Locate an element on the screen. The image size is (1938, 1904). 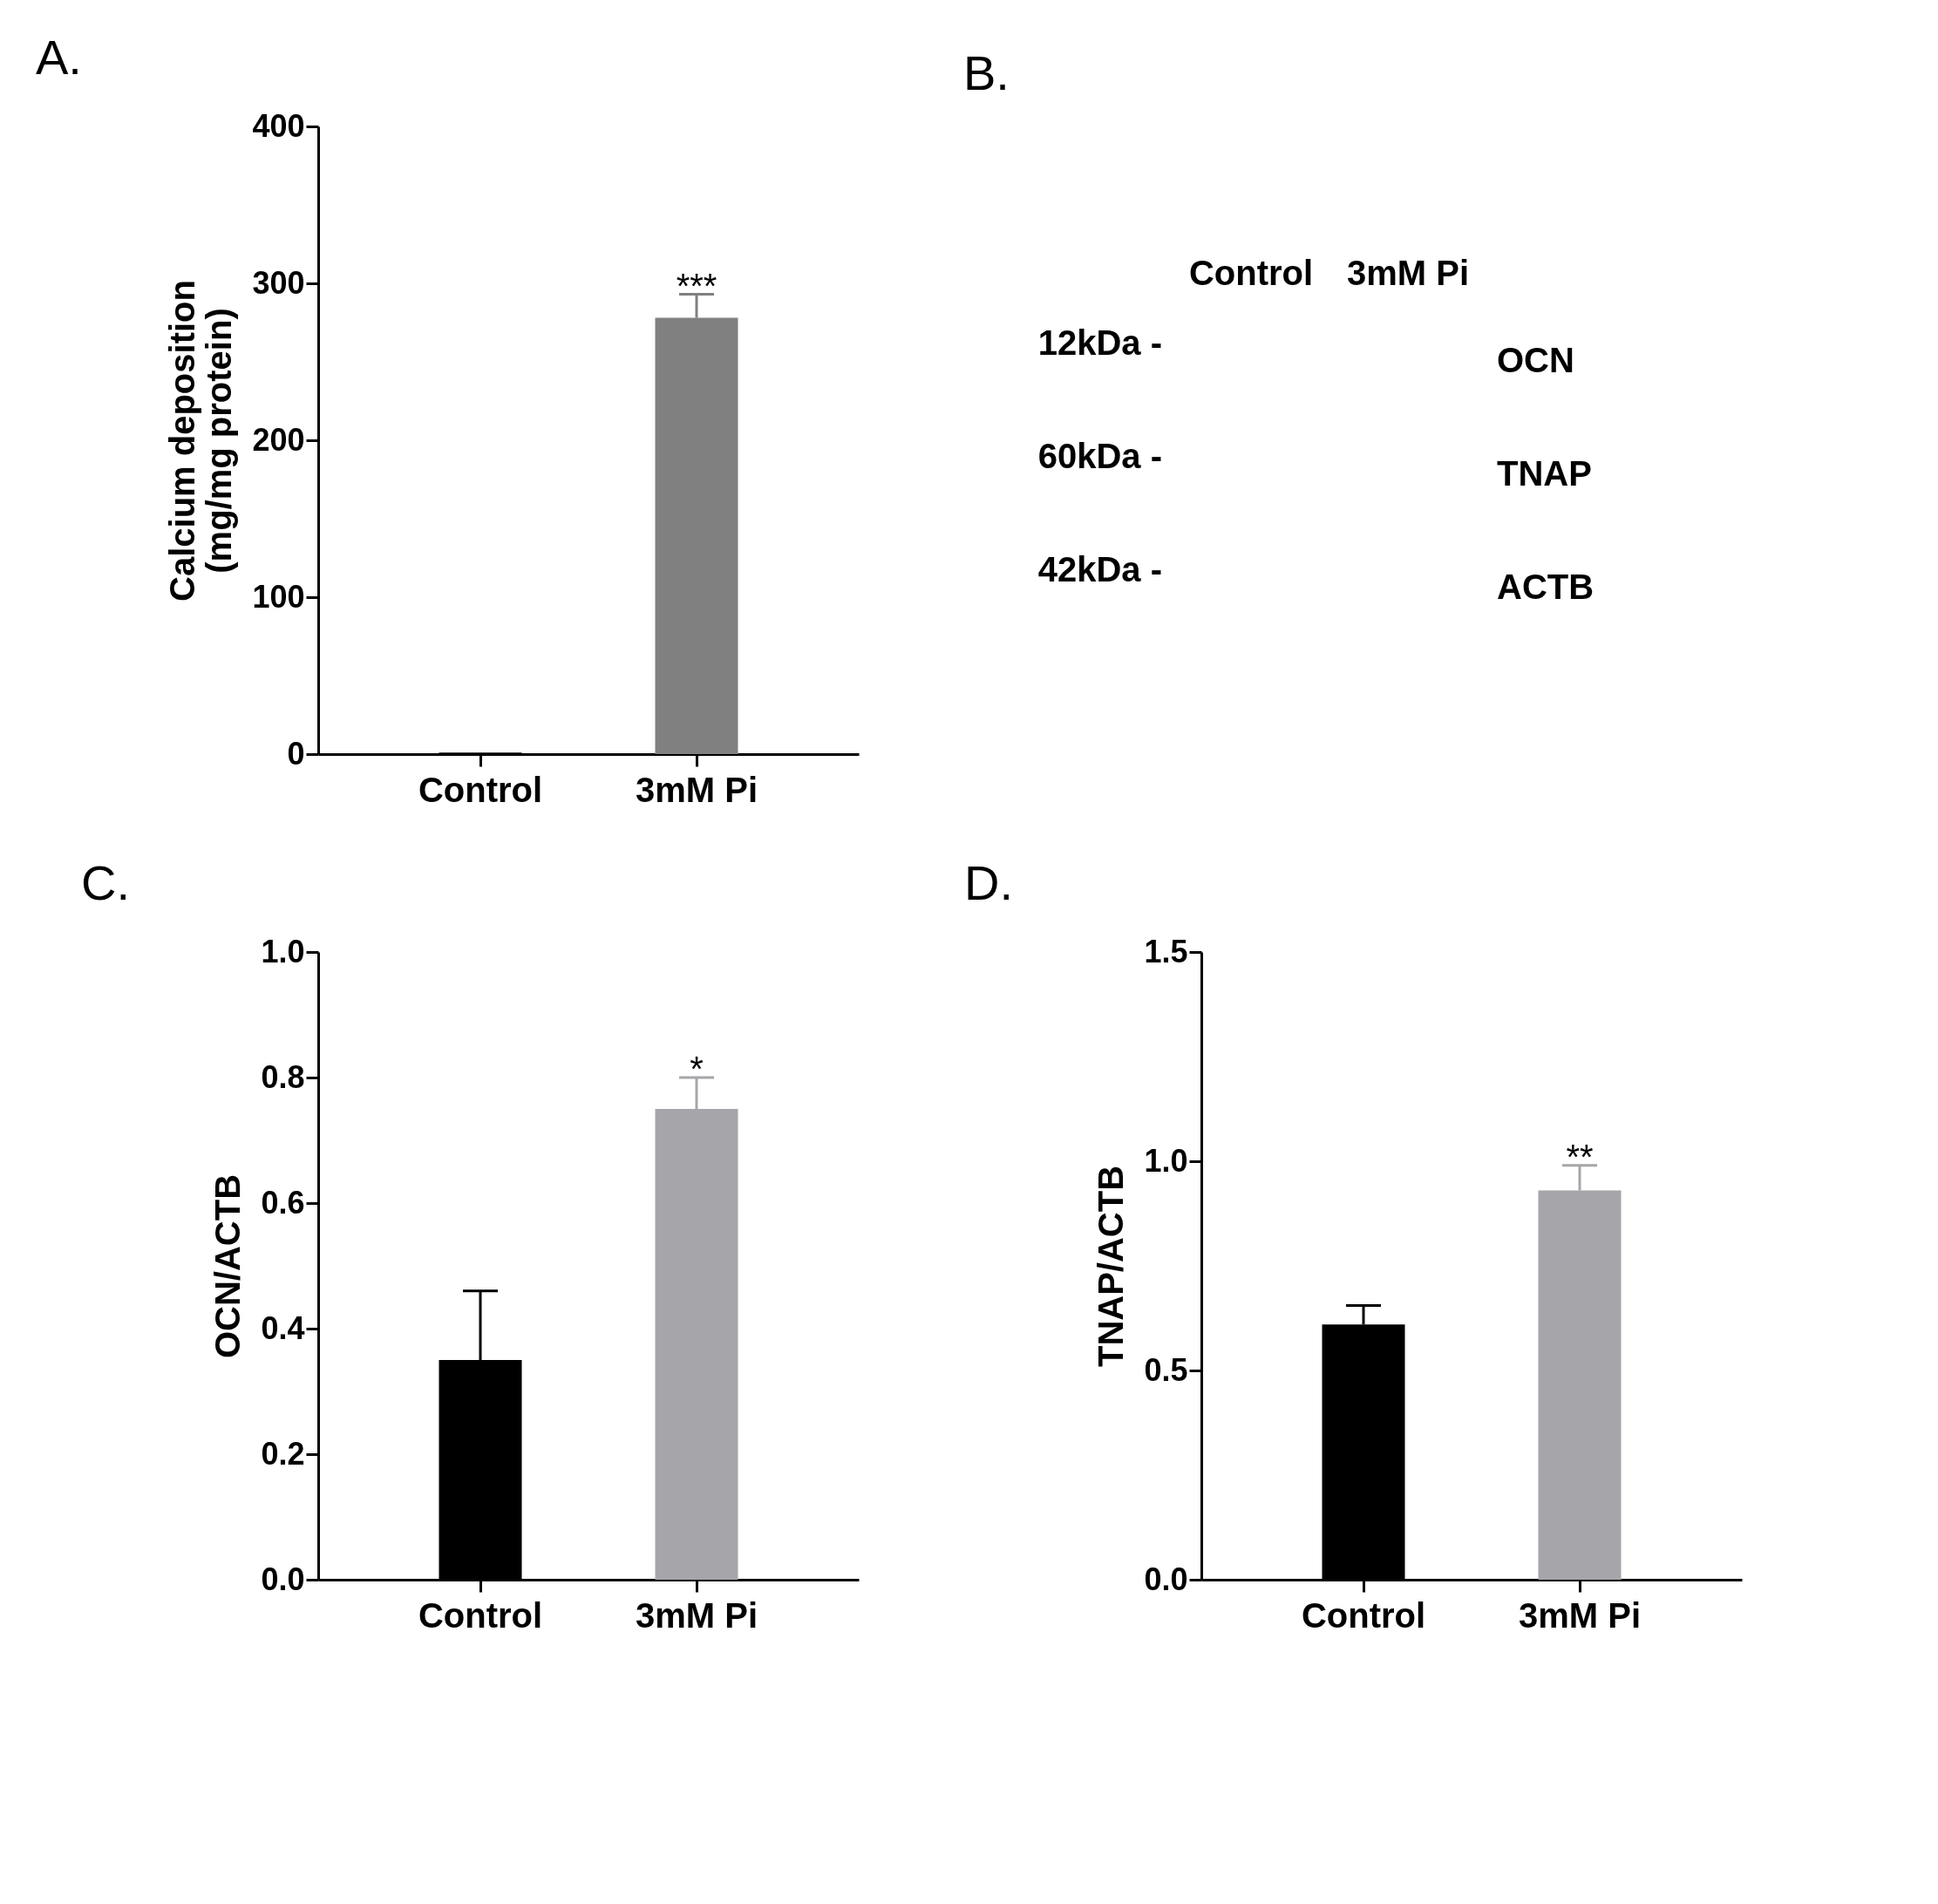
y-tick-label: 0.8 is located at coordinates (283, 1076).